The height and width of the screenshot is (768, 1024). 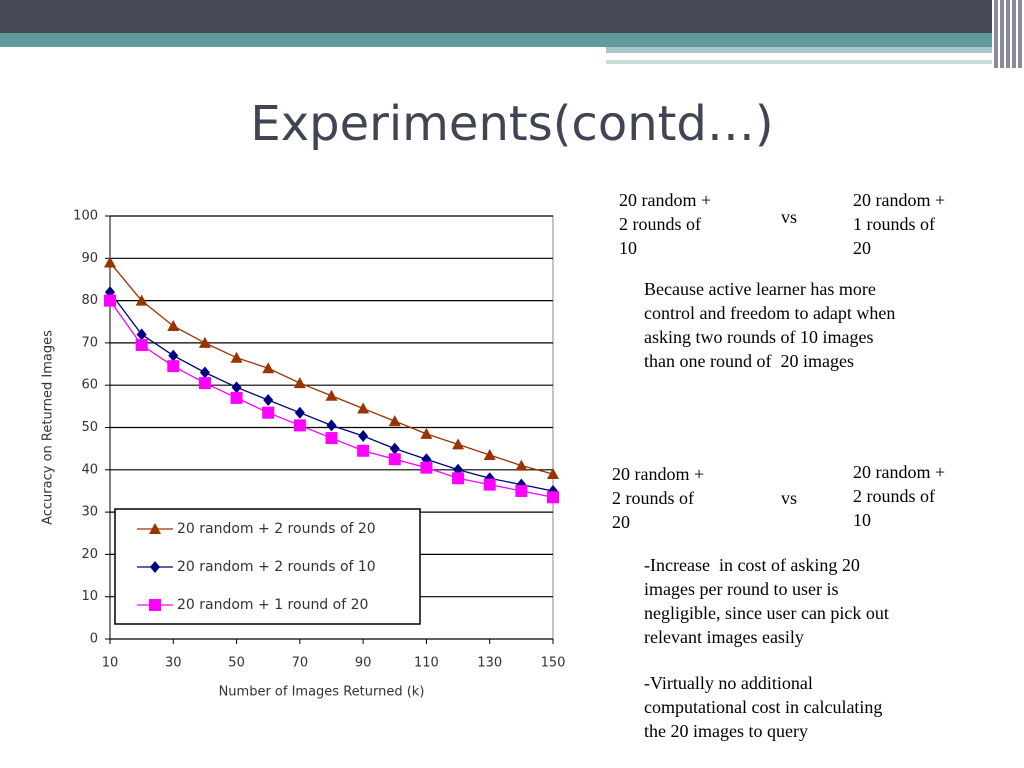 I want to click on y-tick-label: 70, so click(x=89, y=342).